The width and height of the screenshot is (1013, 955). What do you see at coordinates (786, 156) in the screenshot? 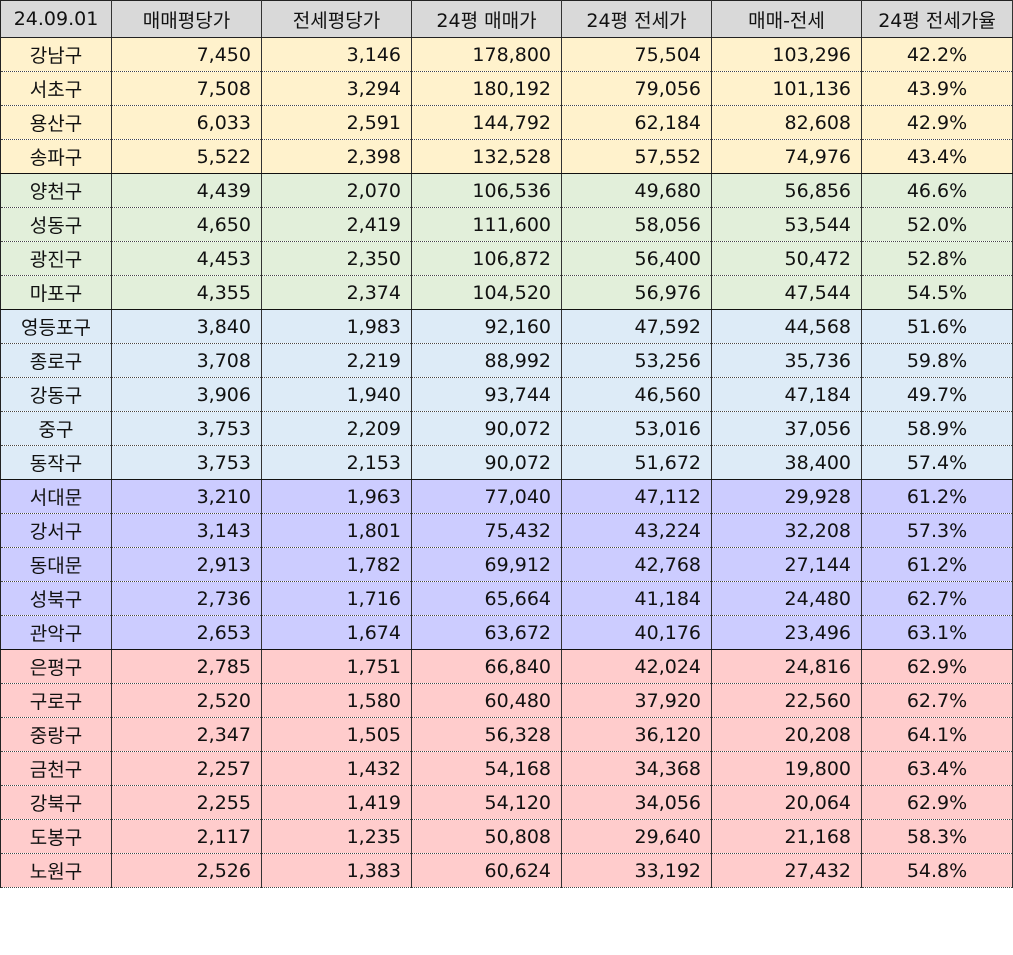
I see `cell-sale-minus-jeonse: 74,976` at bounding box center [786, 156].